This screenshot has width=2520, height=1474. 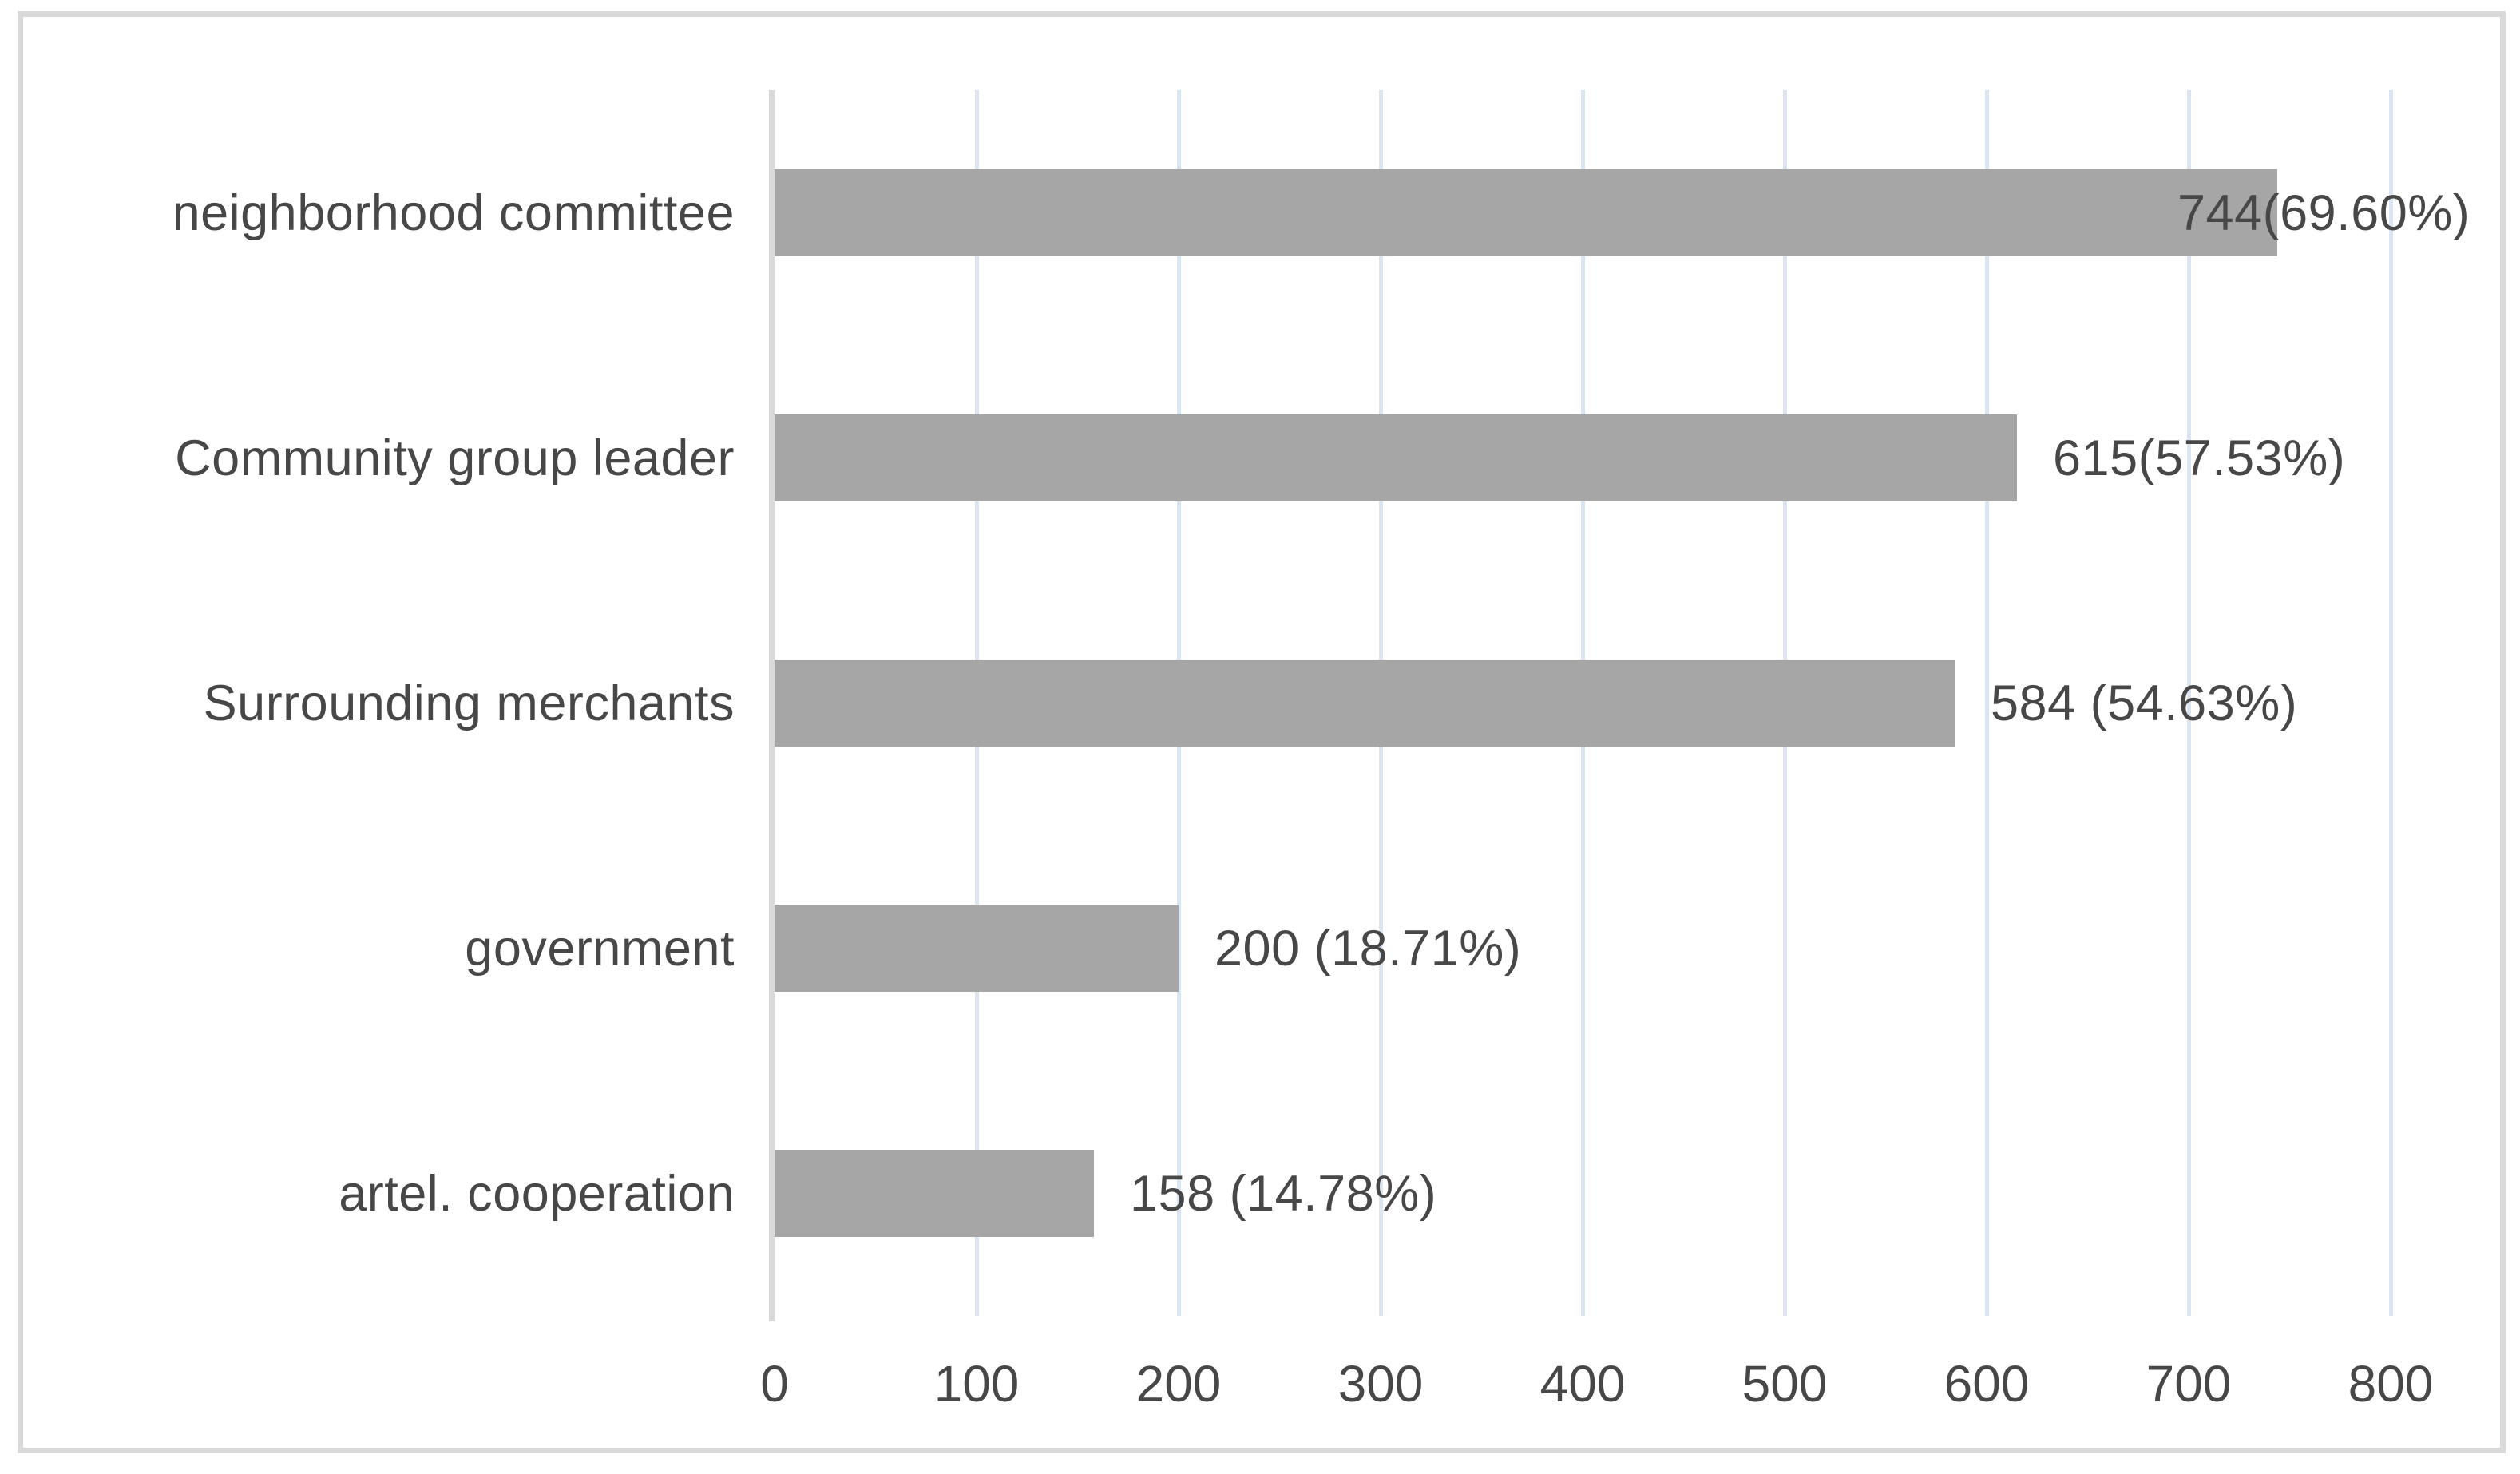 I want to click on value-label: 158 (14.78%), so click(x=1284, y=1194).